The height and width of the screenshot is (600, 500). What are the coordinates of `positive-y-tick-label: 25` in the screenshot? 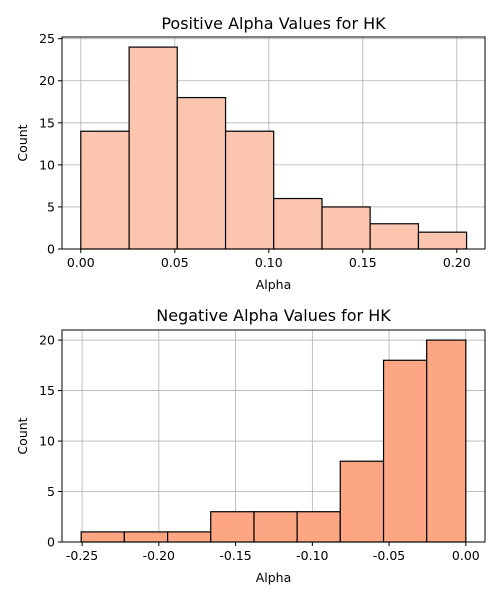 It's located at (47, 38).